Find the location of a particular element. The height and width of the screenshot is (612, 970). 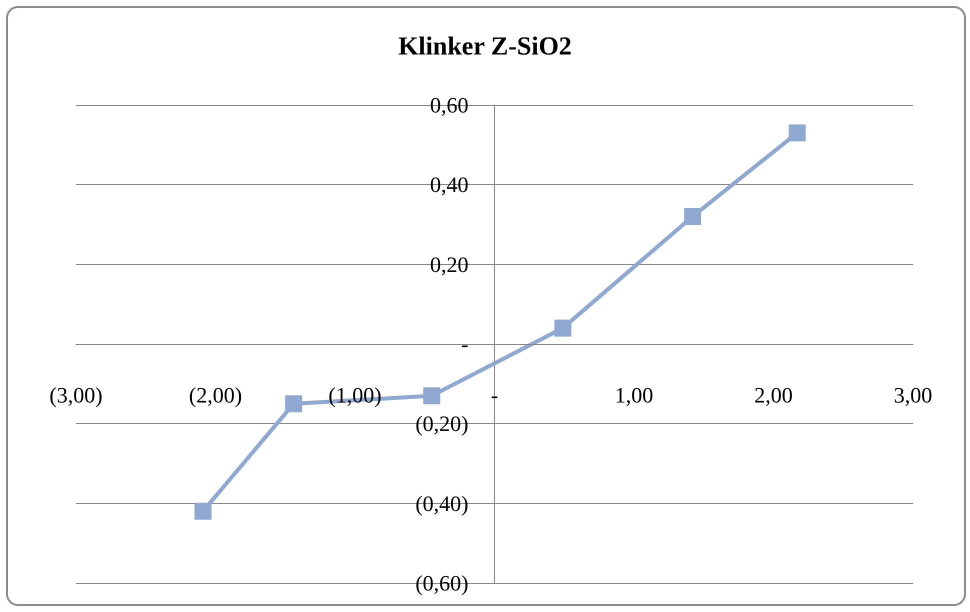

y-tick-label: 0,60 is located at coordinates (449, 105).